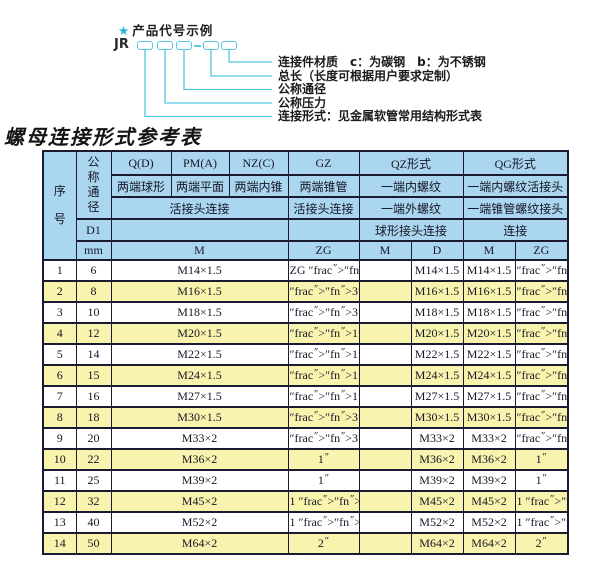  I want to click on dn-cell: 15, so click(93, 375).